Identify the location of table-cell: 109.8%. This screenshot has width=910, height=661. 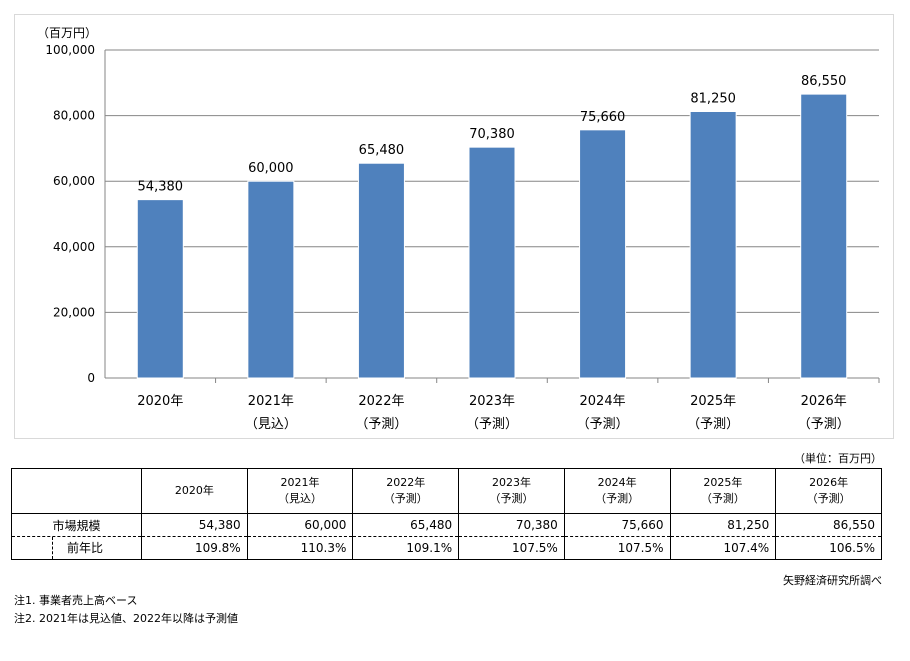
(194, 548).